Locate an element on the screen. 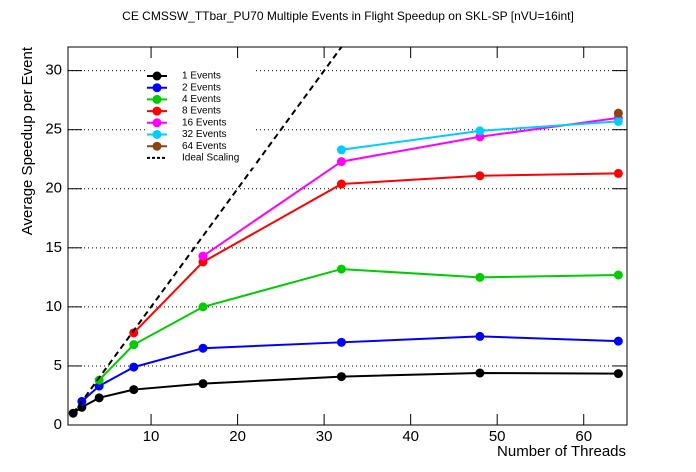 This screenshot has height=472, width=696. y-tick-label: 15 is located at coordinates (53, 247).